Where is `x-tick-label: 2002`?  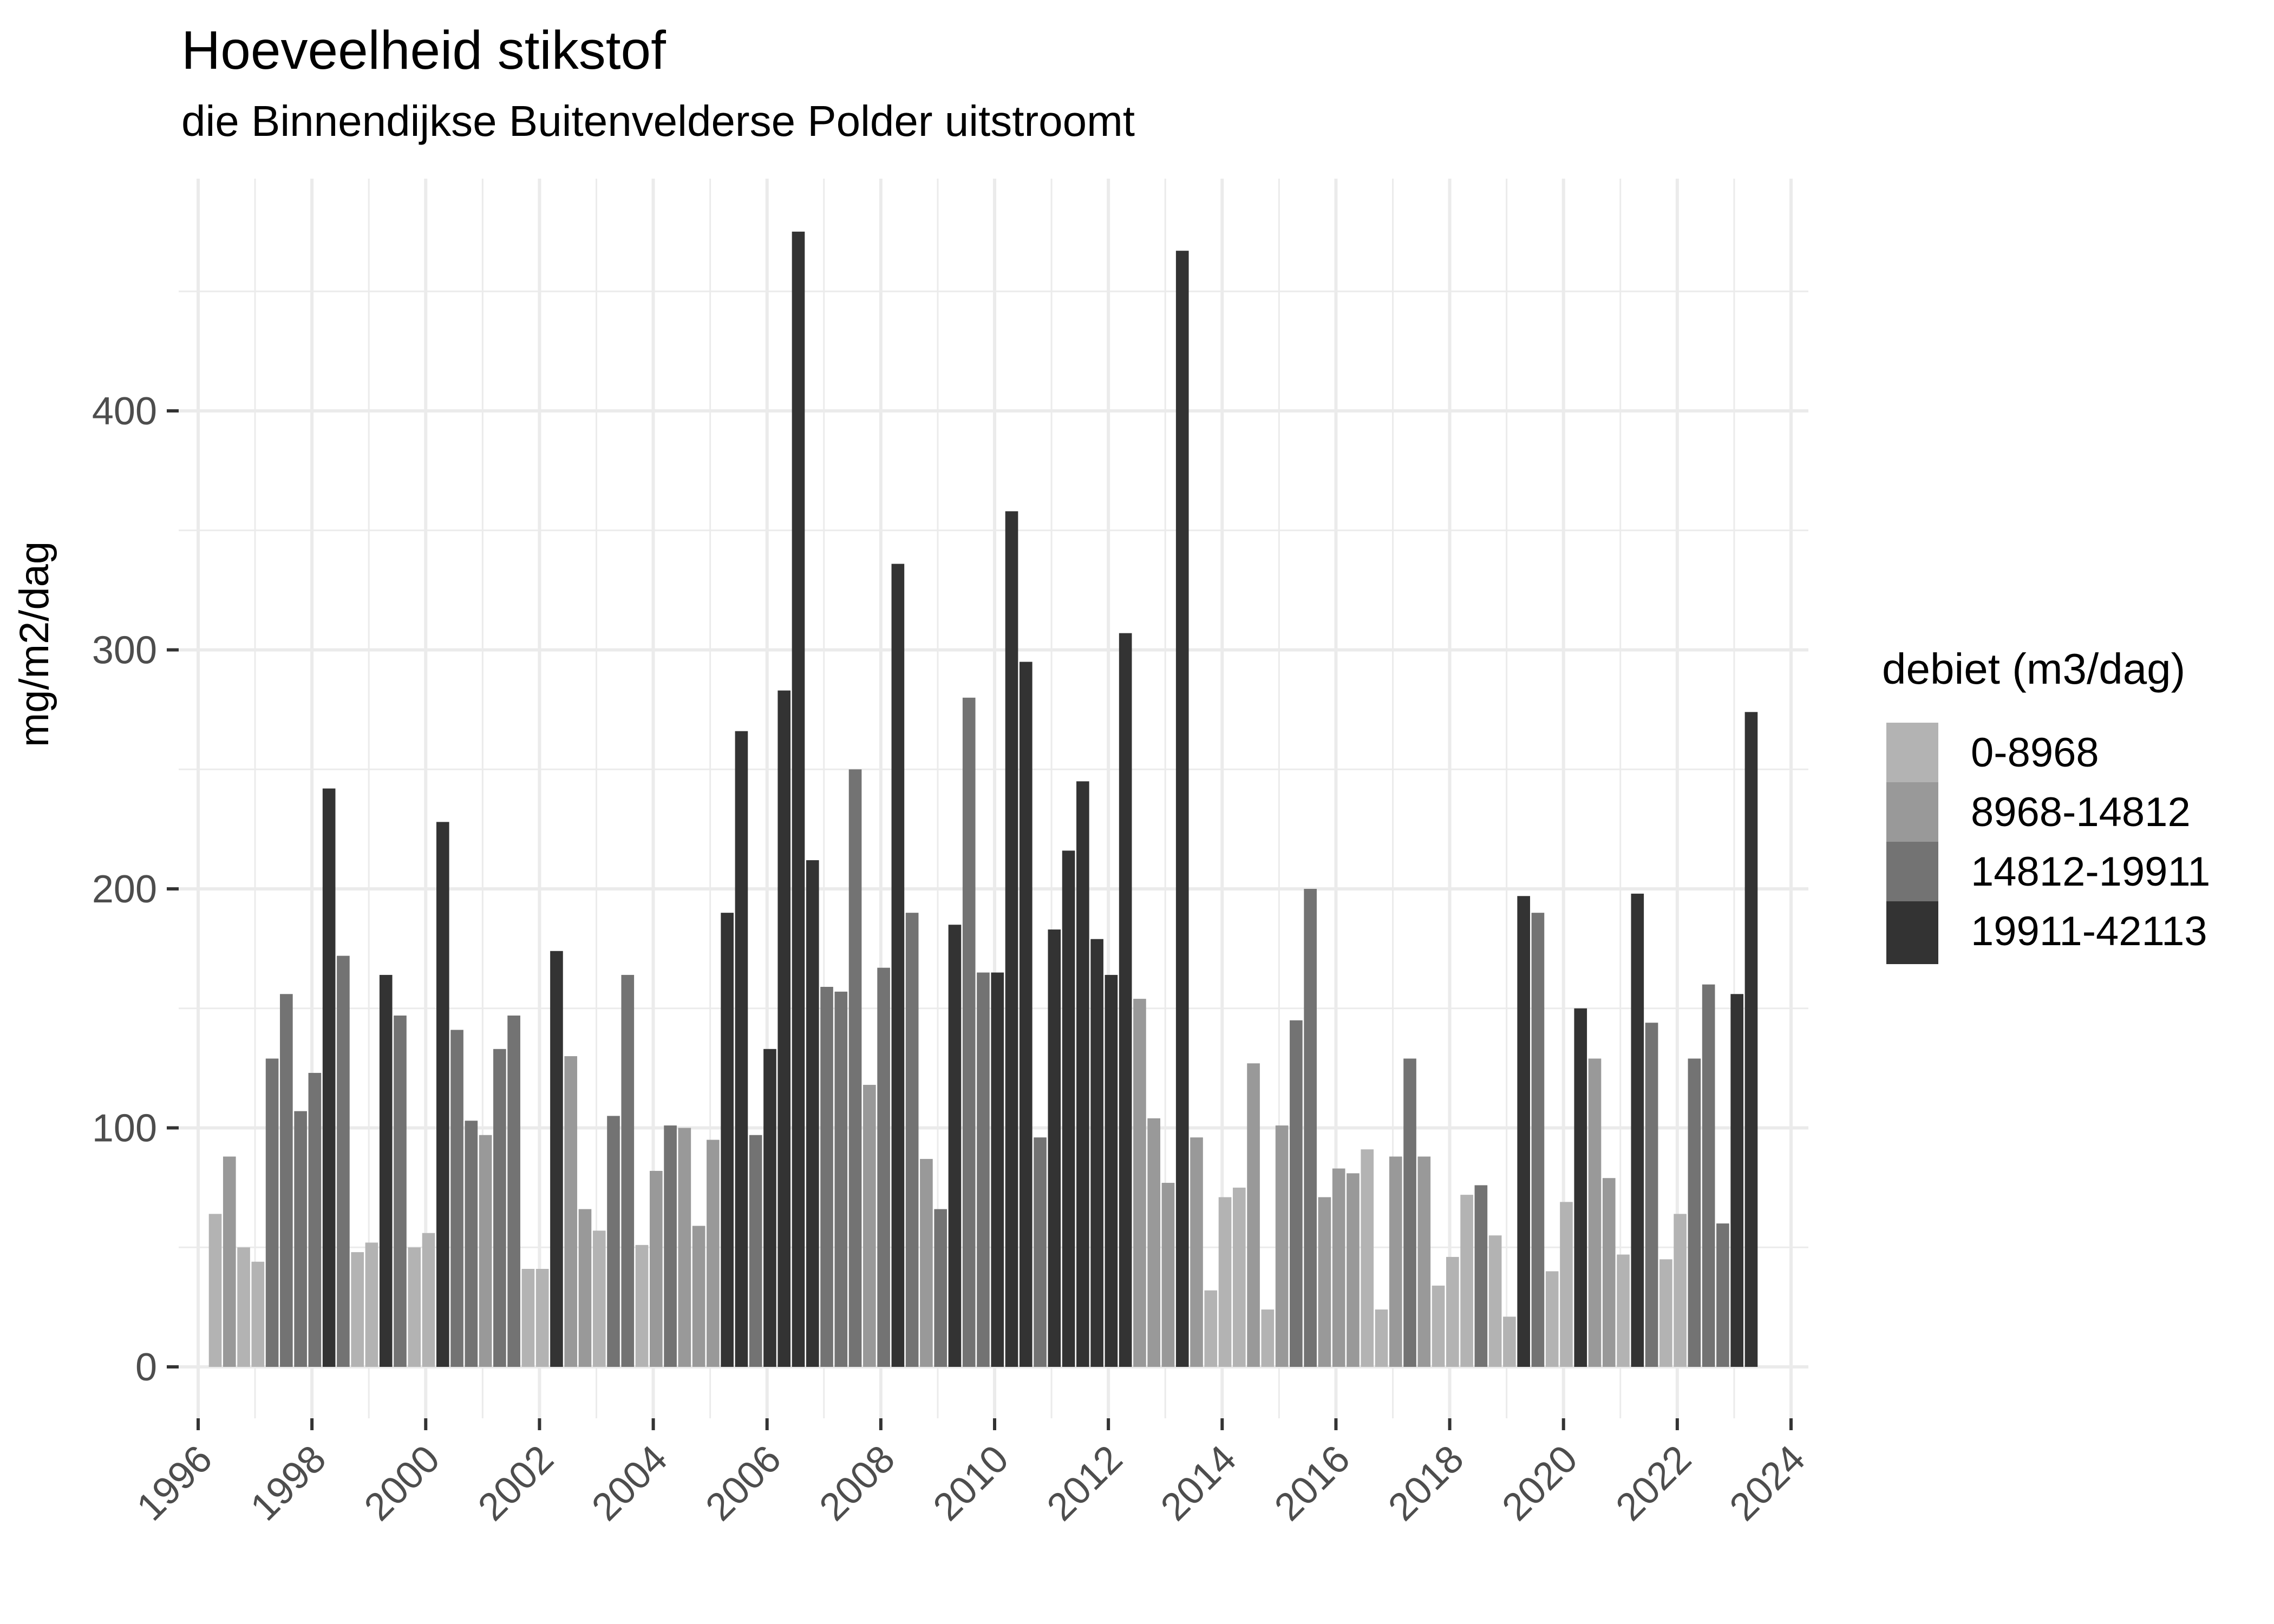 x-tick-label: 2002 is located at coordinates (516, 1483).